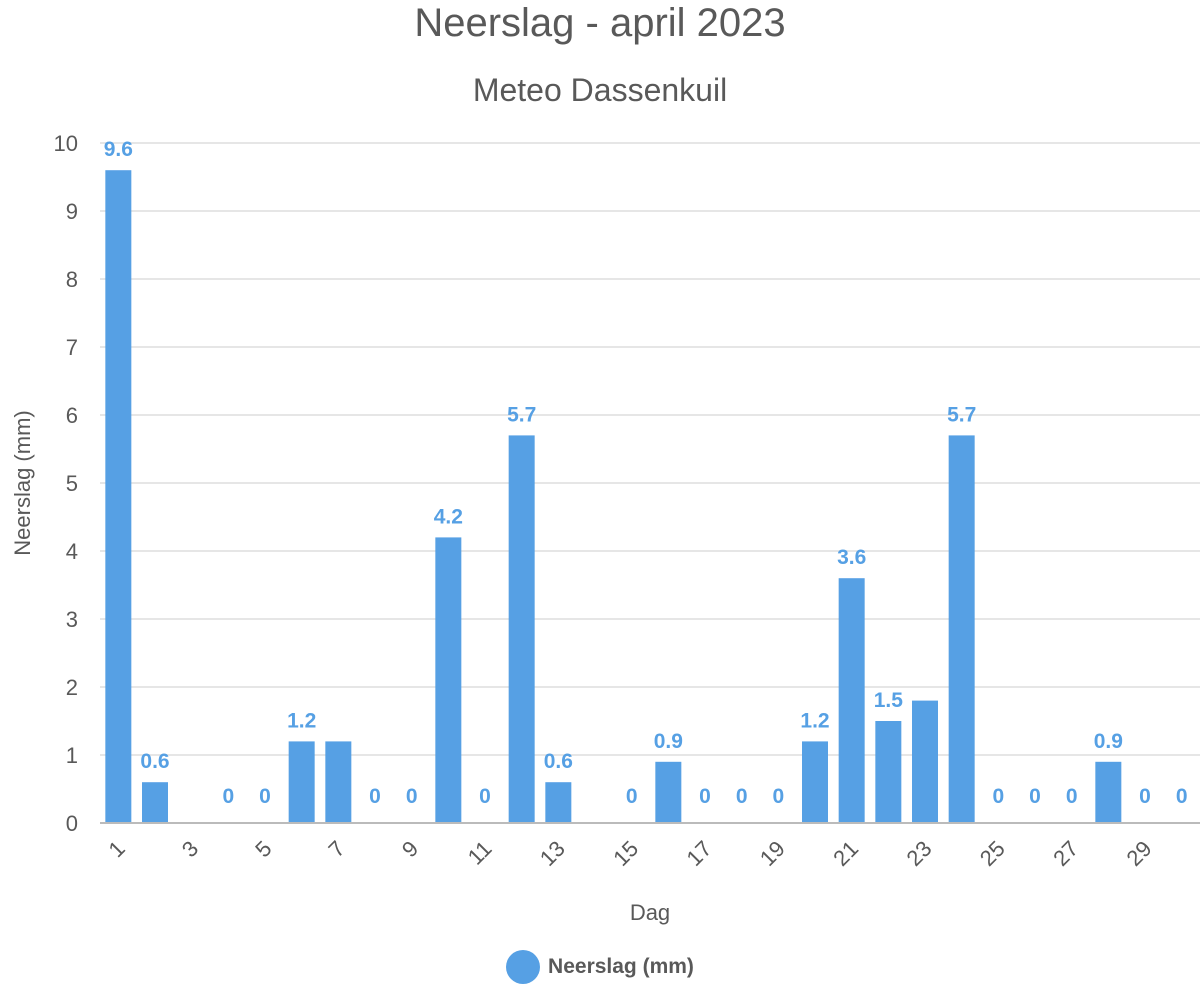 Image resolution: width=1200 pixels, height=1000 pixels. What do you see at coordinates (621, 966) in the screenshot?
I see `legend-label: Neerslag (mm)` at bounding box center [621, 966].